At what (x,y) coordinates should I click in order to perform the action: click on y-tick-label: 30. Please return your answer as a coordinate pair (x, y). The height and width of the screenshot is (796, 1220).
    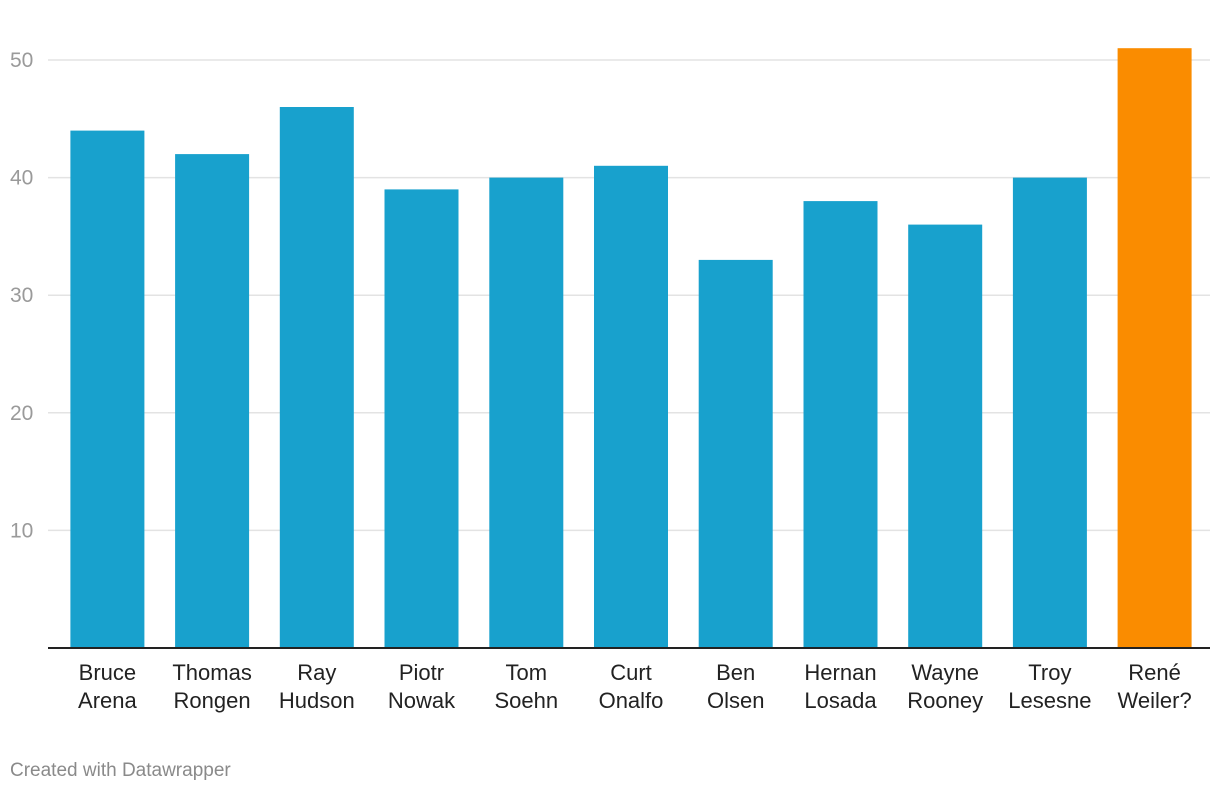
    Looking at the image, I should click on (21, 295).